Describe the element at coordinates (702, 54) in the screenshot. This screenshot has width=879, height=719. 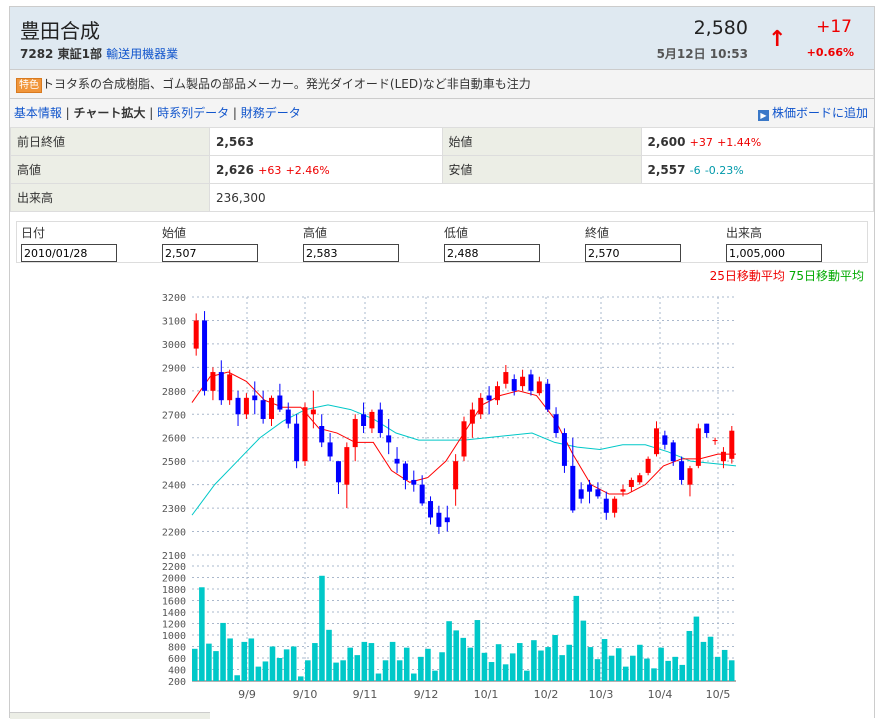
I see `price-datetime: 5月12日 10:53` at that location.